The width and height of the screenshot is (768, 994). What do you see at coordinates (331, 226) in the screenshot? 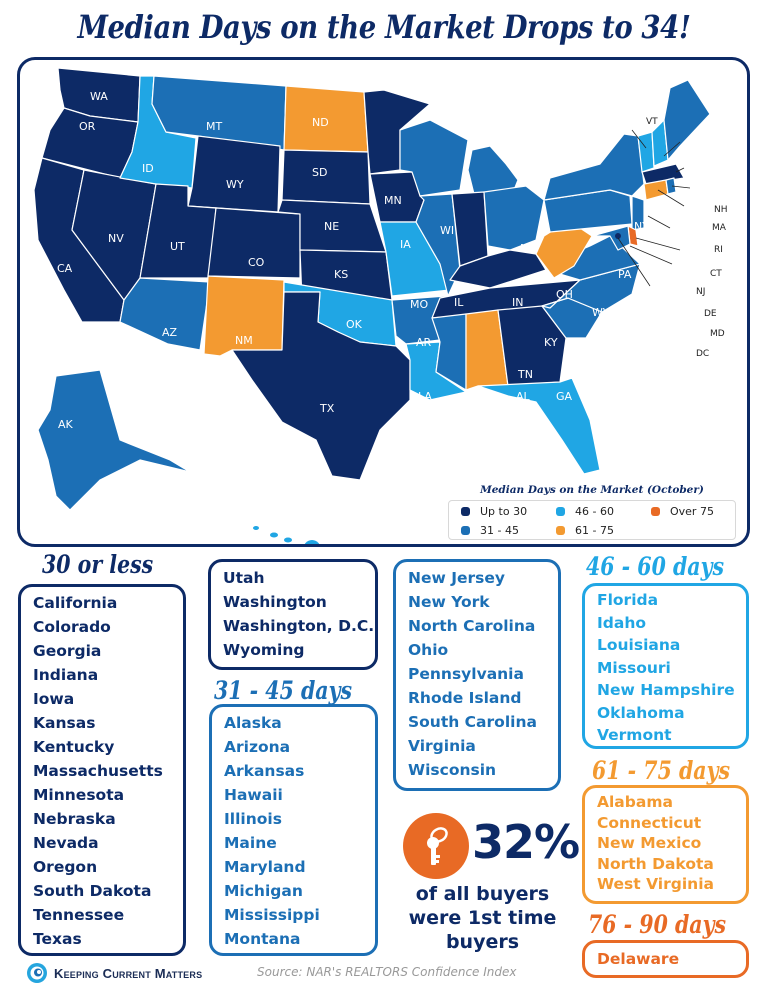
I see `svg-text: NE` at bounding box center [331, 226].